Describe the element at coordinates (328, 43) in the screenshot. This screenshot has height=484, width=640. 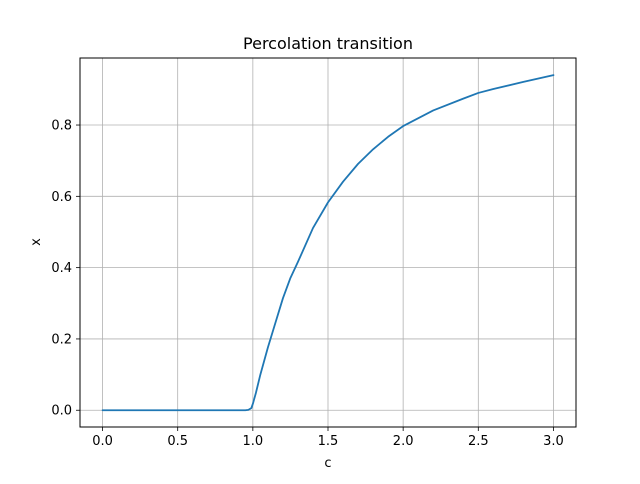
I see `chart-title: Percolation transition` at that location.